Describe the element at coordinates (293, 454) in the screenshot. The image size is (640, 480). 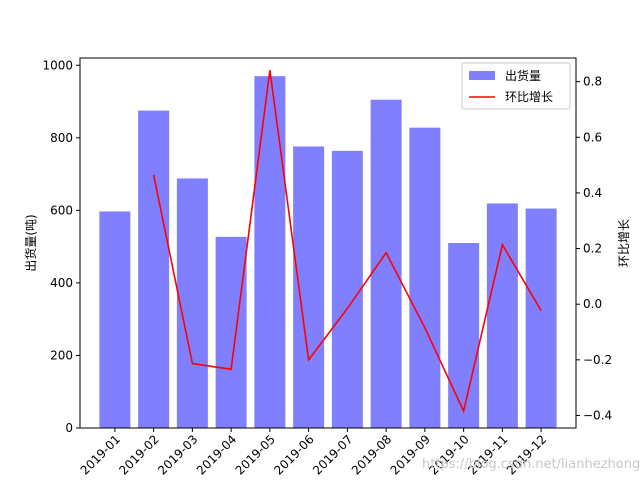
I see `x-tick-label: 2019-06` at that location.